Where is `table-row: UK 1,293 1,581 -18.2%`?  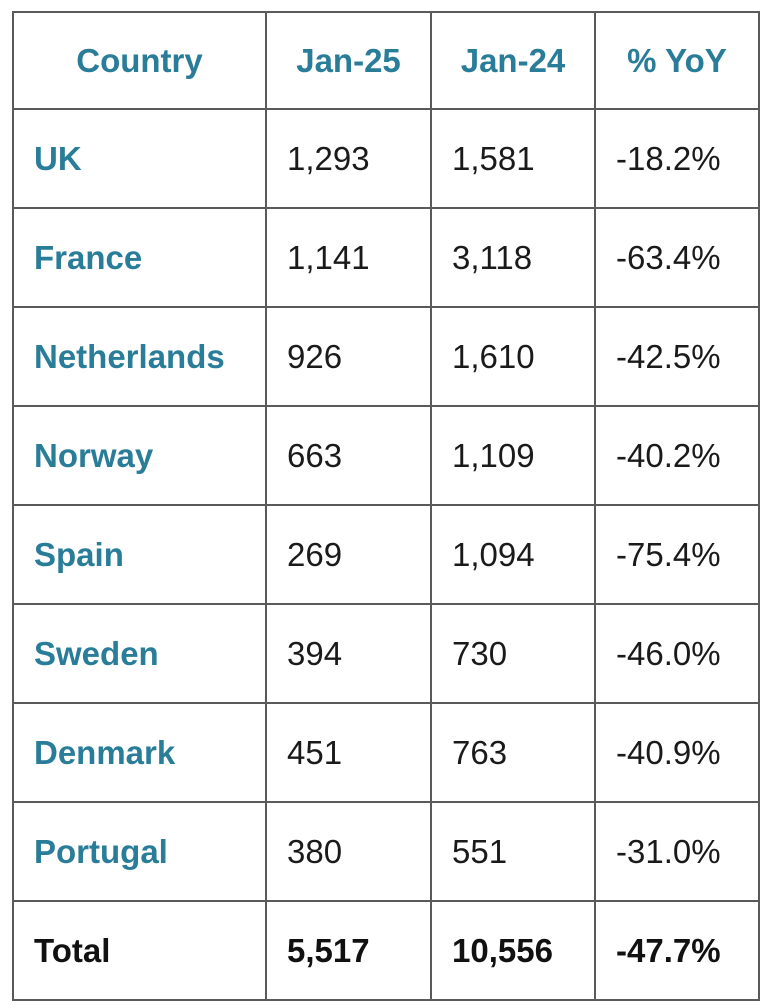
table-row: UK 1,293 1,581 -18.2% is located at coordinates (386, 158).